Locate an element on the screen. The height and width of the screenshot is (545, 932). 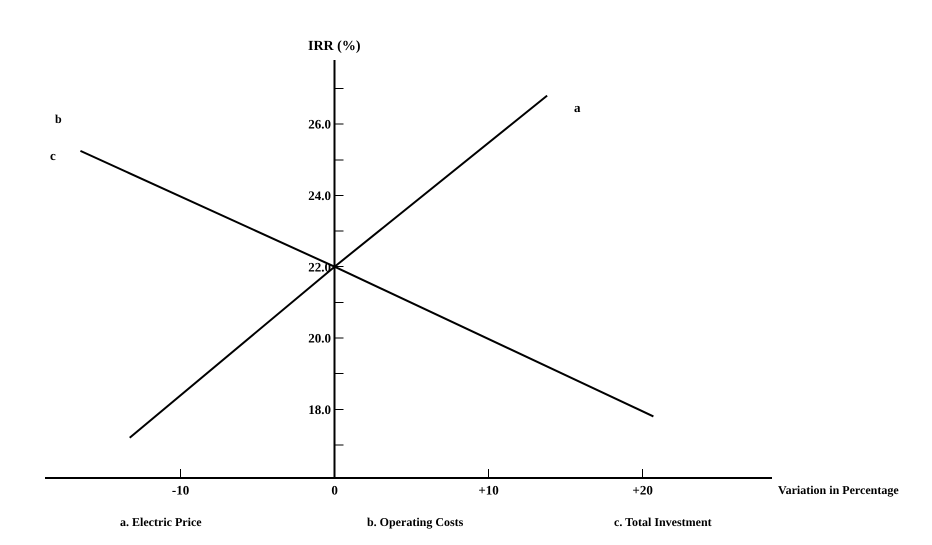
x-tick-label: +10 is located at coordinates (488, 490).